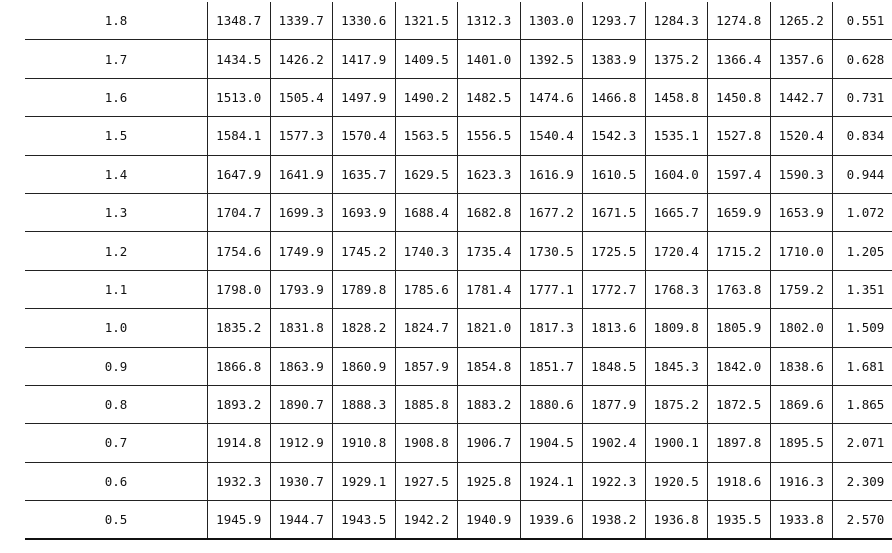  Describe the element at coordinates (363, 213) in the screenshot. I see `value-cell: 1693.9` at that location.